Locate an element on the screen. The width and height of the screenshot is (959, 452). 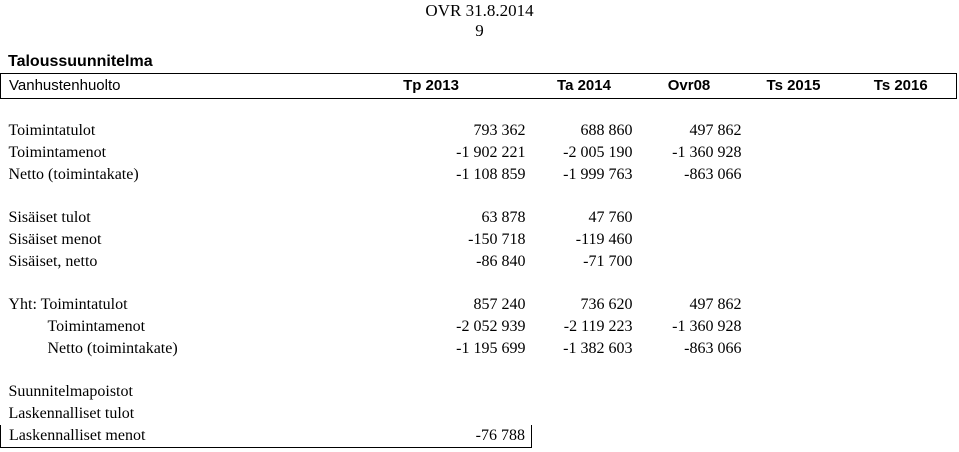
table-row: Sisäiset, netto -86 840 -71 700 is located at coordinates (479, 262).